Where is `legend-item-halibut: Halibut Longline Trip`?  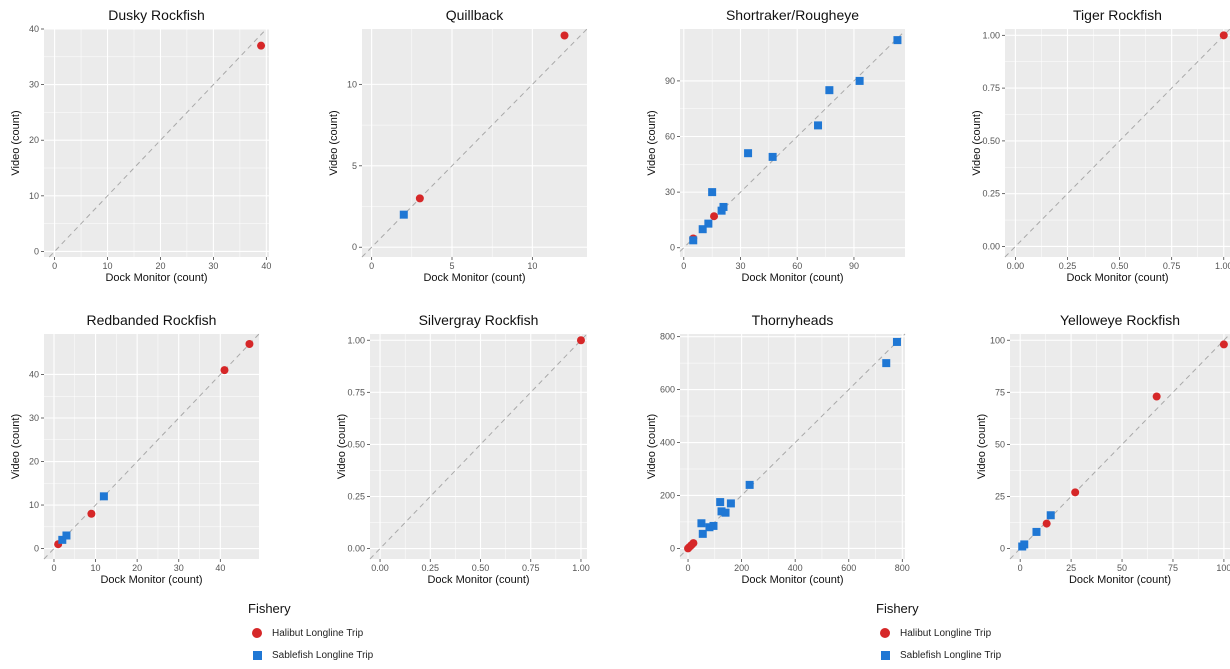
legend-item-halibut: Halibut Longline Trip is located at coordinates (310, 633).